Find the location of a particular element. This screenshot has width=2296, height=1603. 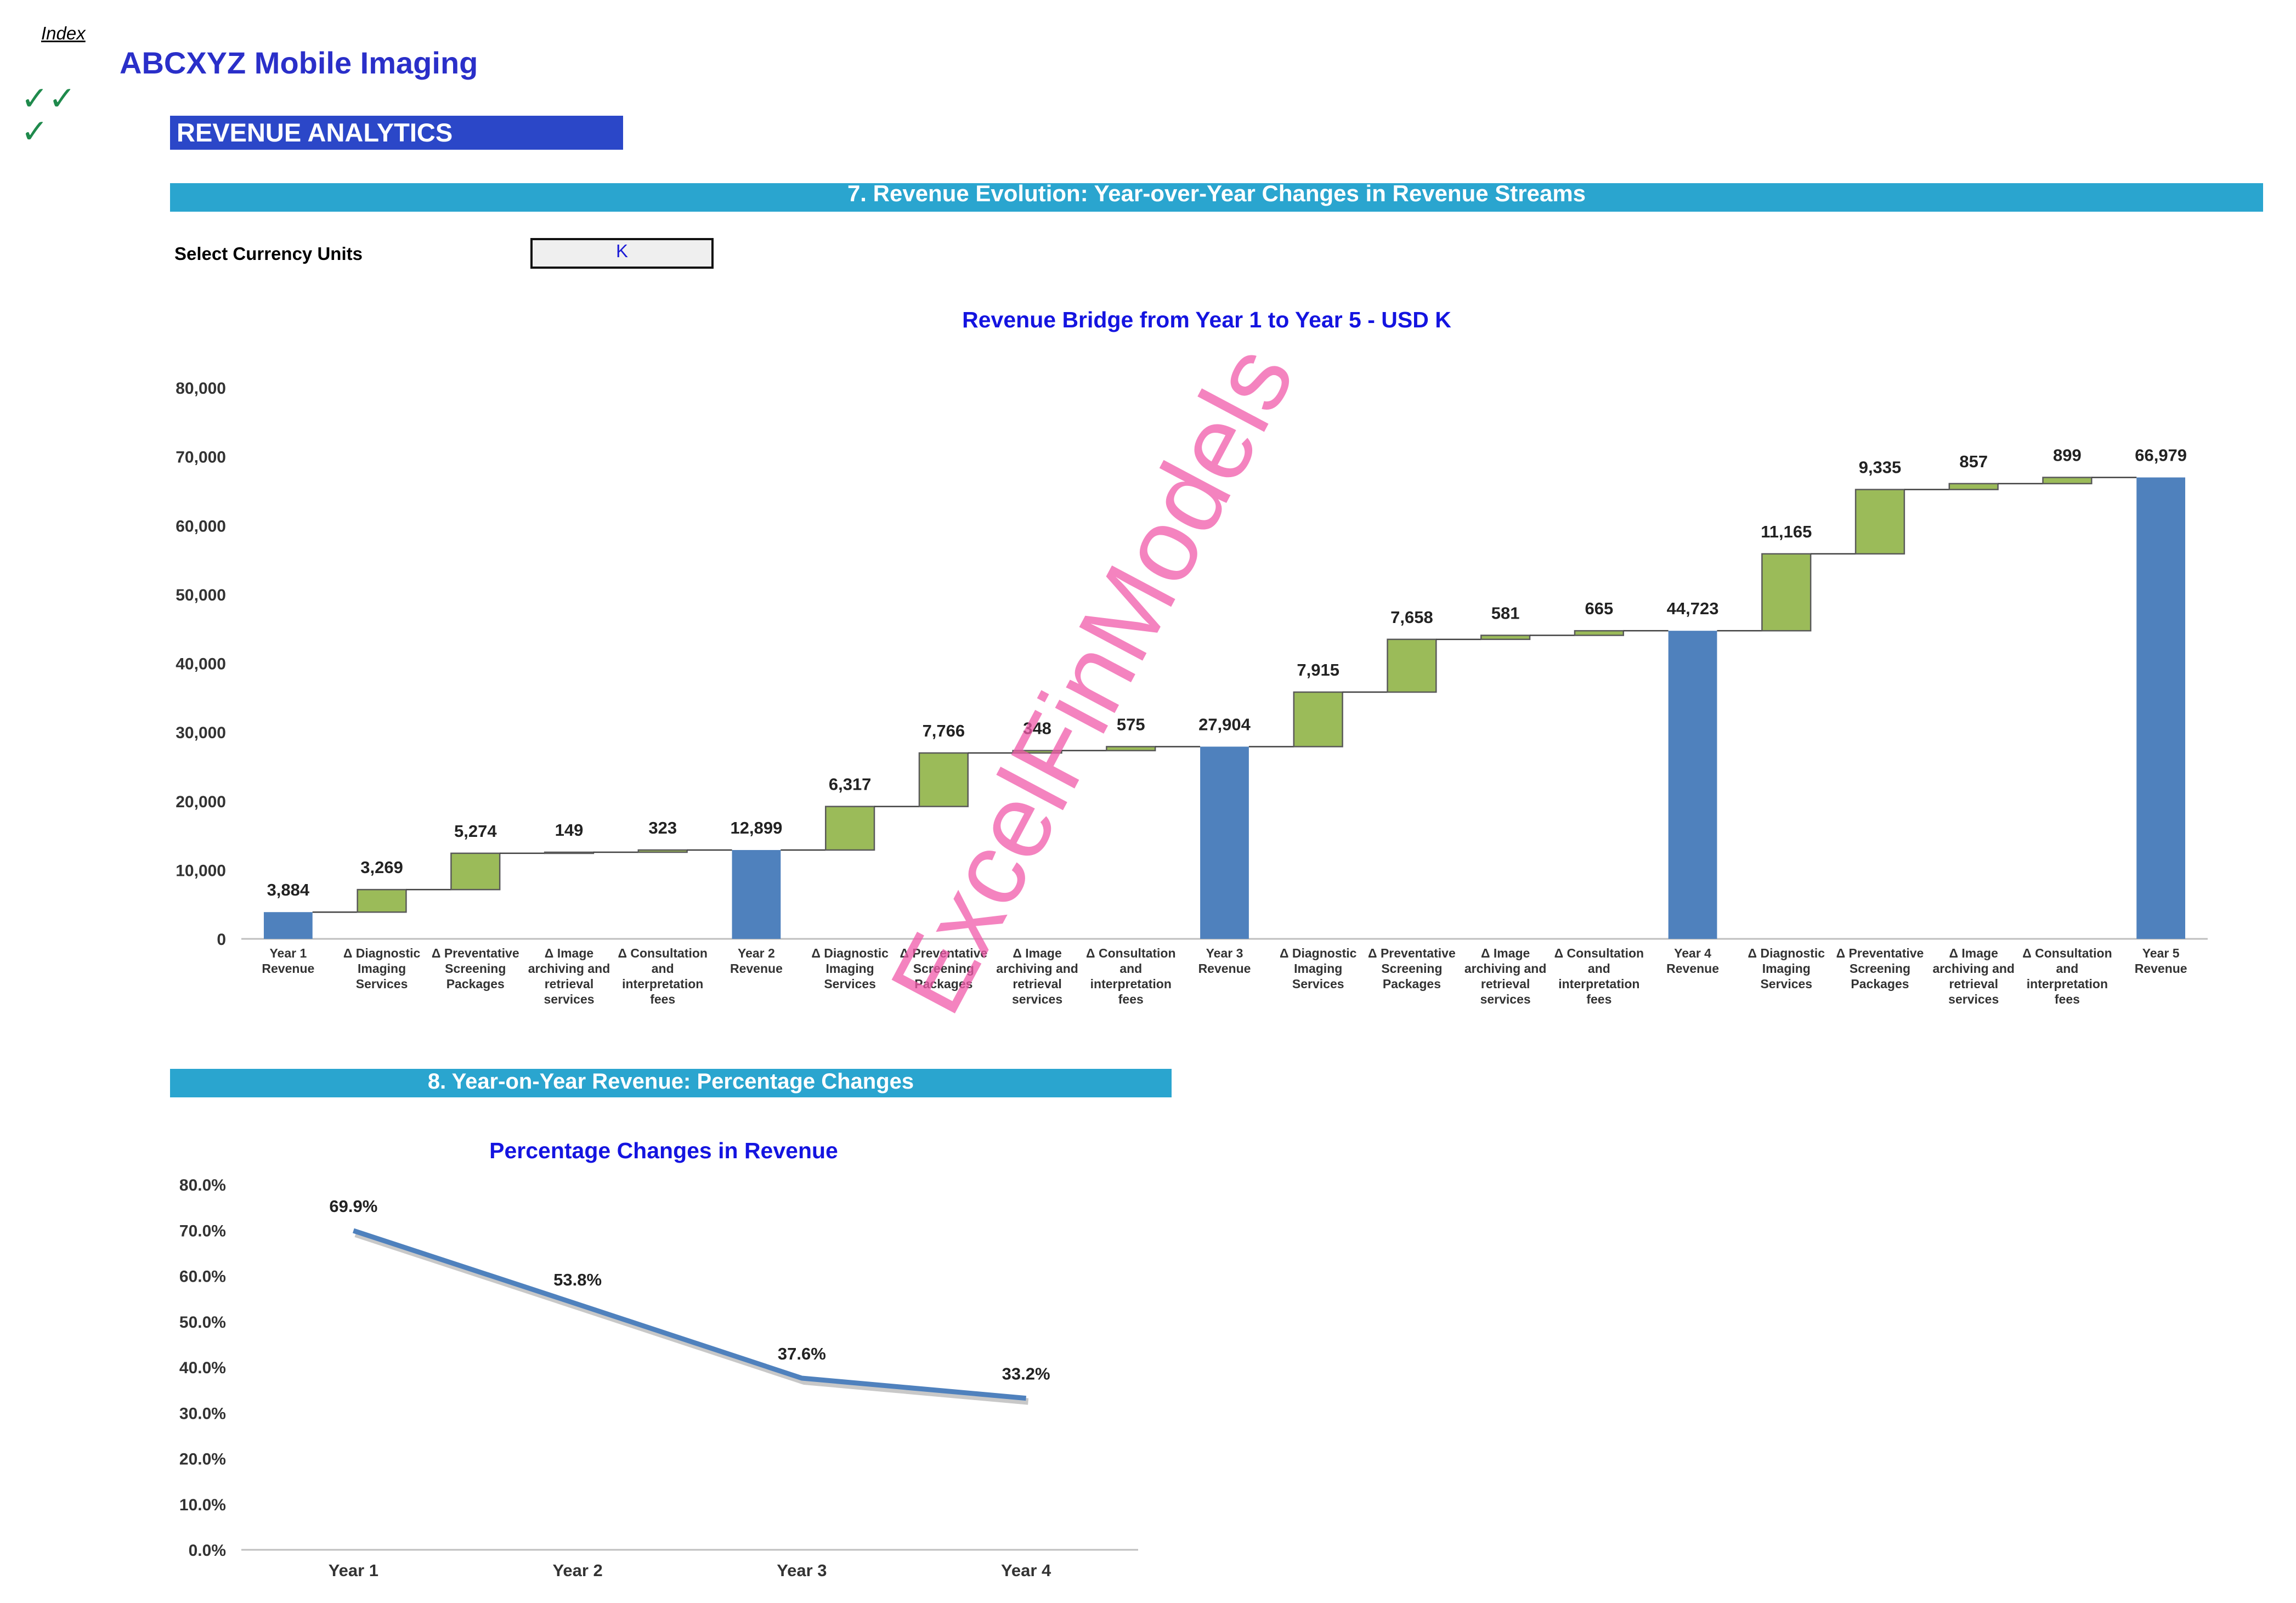

company-title: ABCXYZ Mobile Imaging is located at coordinates (299, 63).